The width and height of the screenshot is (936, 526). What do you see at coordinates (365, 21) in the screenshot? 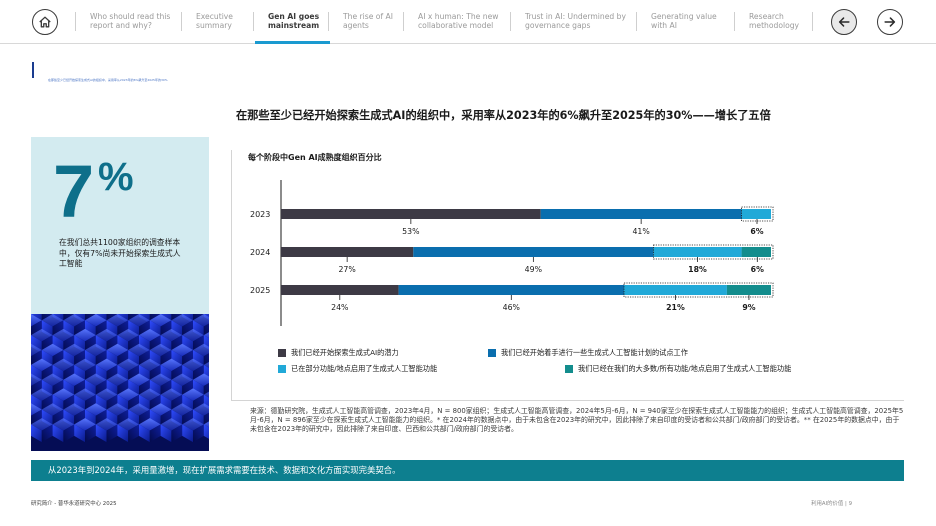
I see `nav-item-rise-of-agents: The rise of AI agents` at bounding box center [365, 21].